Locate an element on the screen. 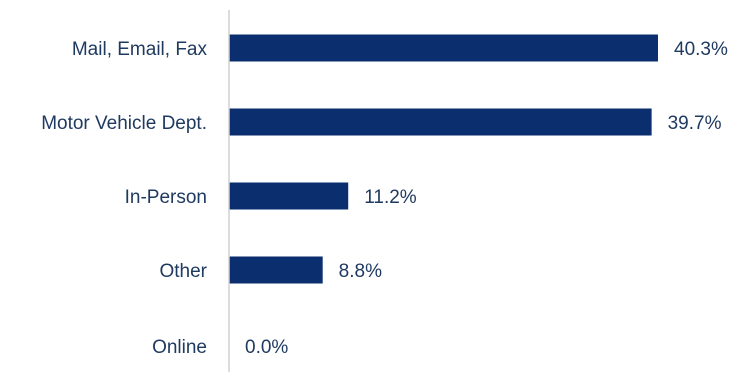 This screenshot has width=742, height=379. value-label: 40.3% is located at coordinates (701, 49).